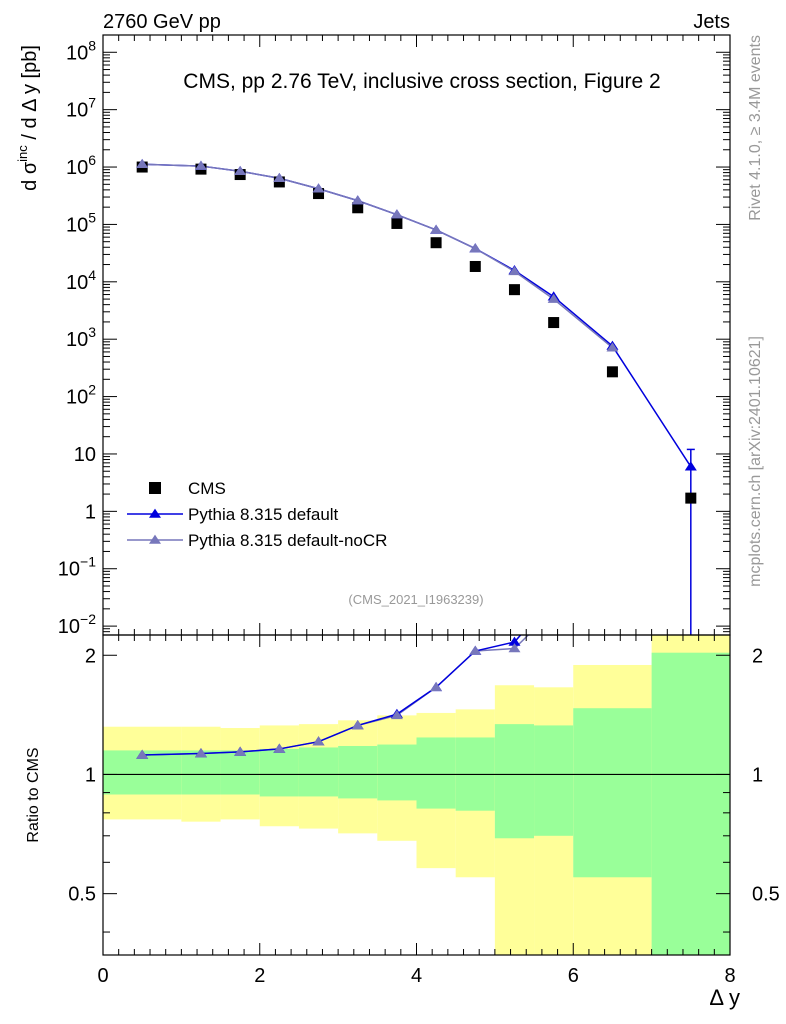 Image resolution: width=786 pixels, height=1024 pixels. What do you see at coordinates (724, 997) in the screenshot?
I see `x-axis-label: Δ y` at bounding box center [724, 997].